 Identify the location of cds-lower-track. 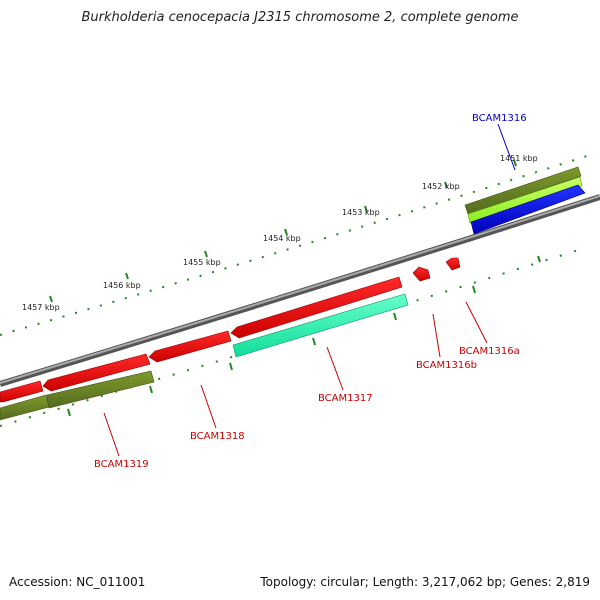
(204, 357).